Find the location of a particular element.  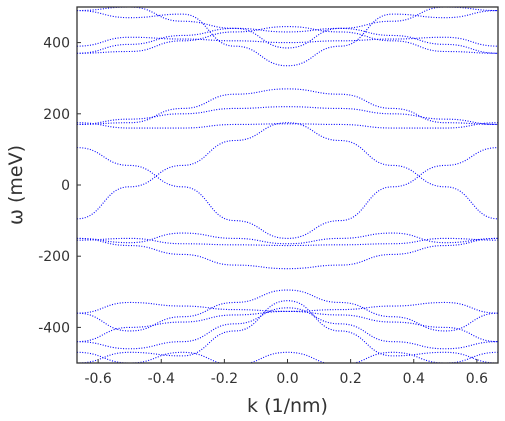

y-tick-label: -200 is located at coordinates (54, 257).